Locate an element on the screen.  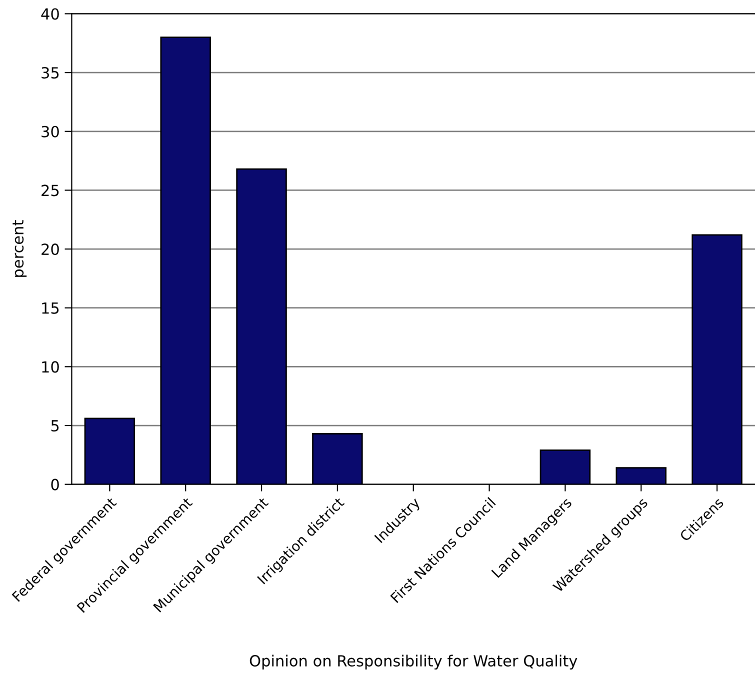
y-tick-label: 25 is located at coordinates (50, 190).